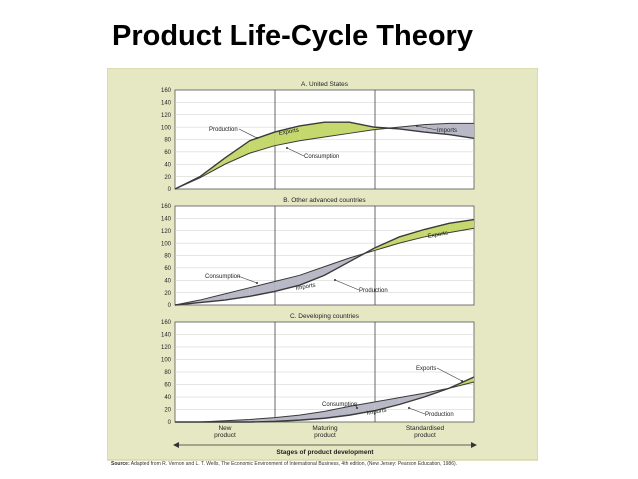  What do you see at coordinates (474, 445) in the screenshot?
I see `stage-axis-arrow-right` at bounding box center [474, 445].